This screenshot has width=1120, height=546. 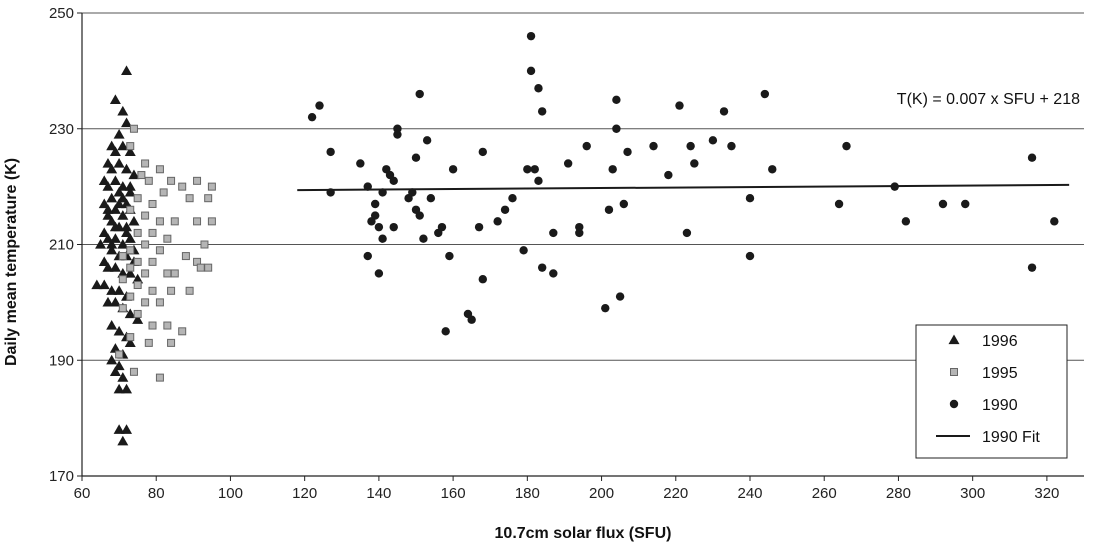 I want to click on x-tick-label: 60, so click(x=82, y=493).